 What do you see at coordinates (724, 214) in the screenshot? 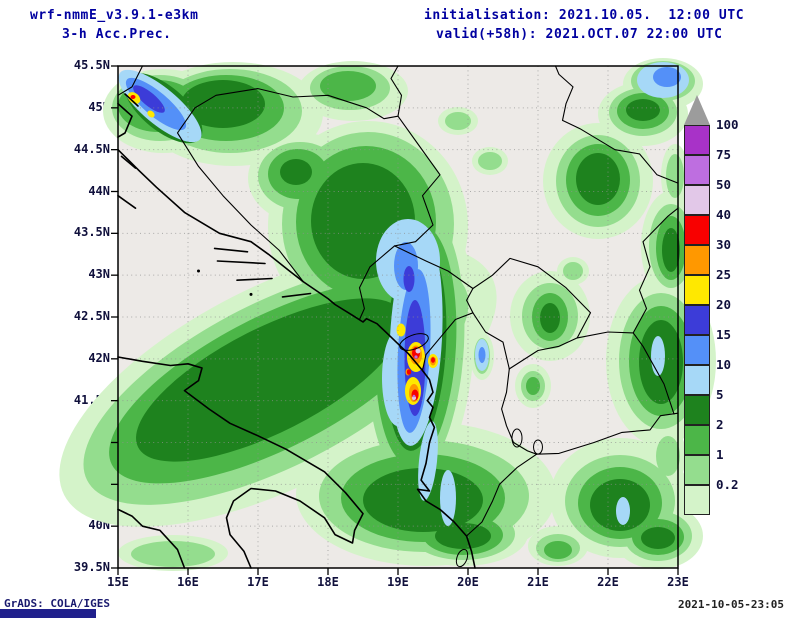
I see `colorbar-label: 40` at bounding box center [724, 214].